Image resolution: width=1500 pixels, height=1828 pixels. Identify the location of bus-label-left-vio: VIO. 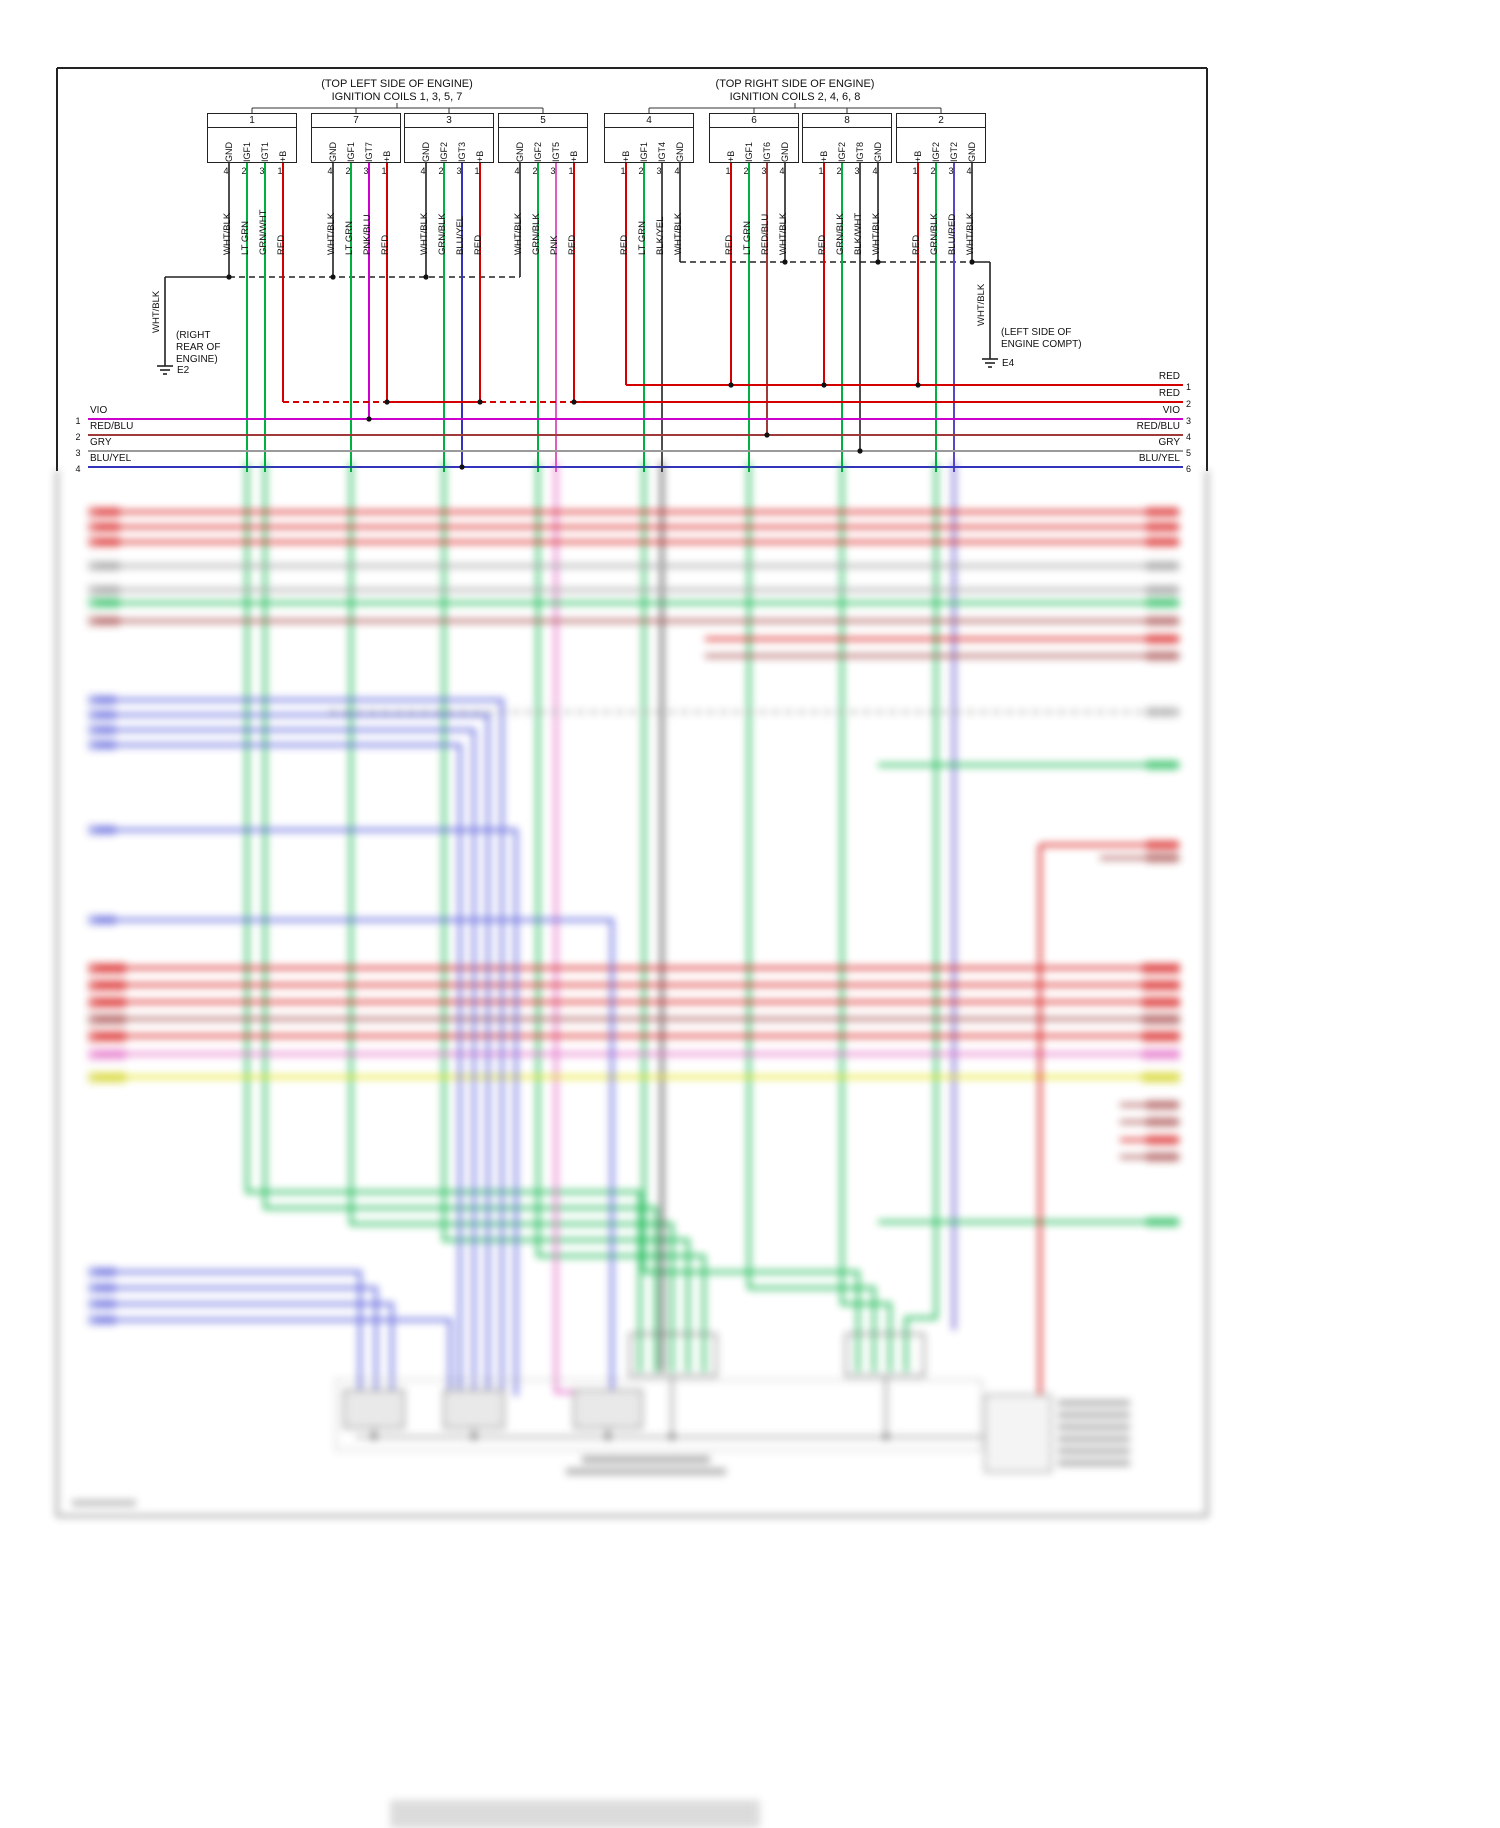
(99, 410).